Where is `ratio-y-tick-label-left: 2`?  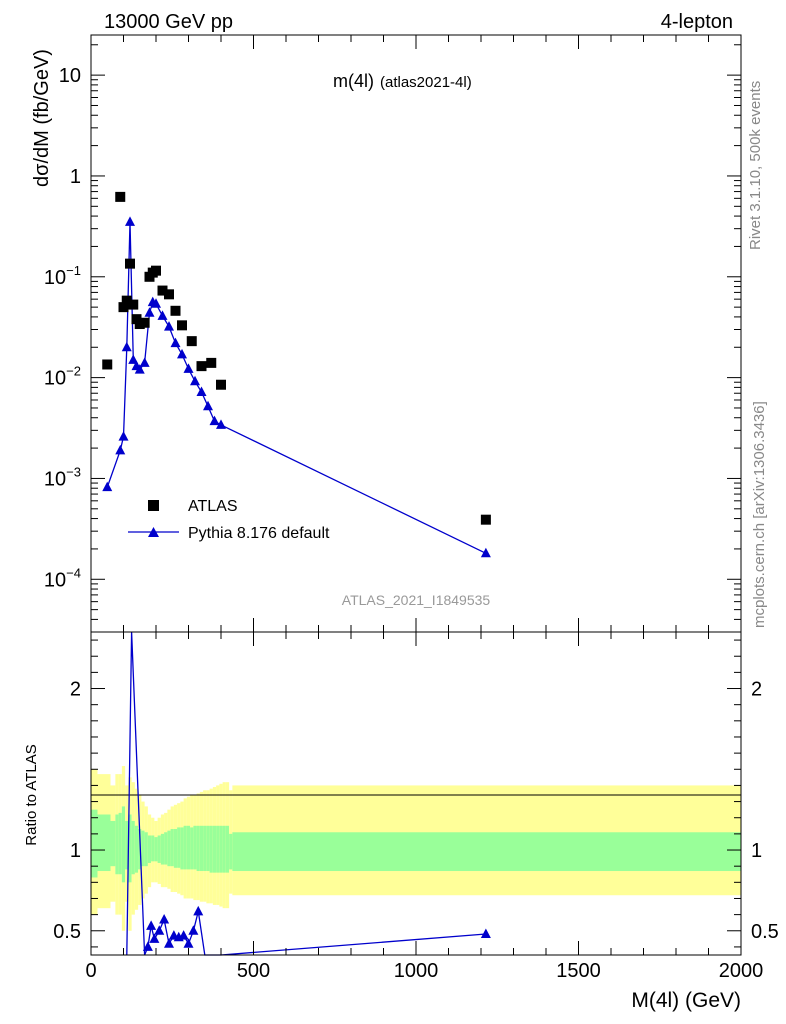
ratio-y-tick-label-left: 2 is located at coordinates (75, 690).